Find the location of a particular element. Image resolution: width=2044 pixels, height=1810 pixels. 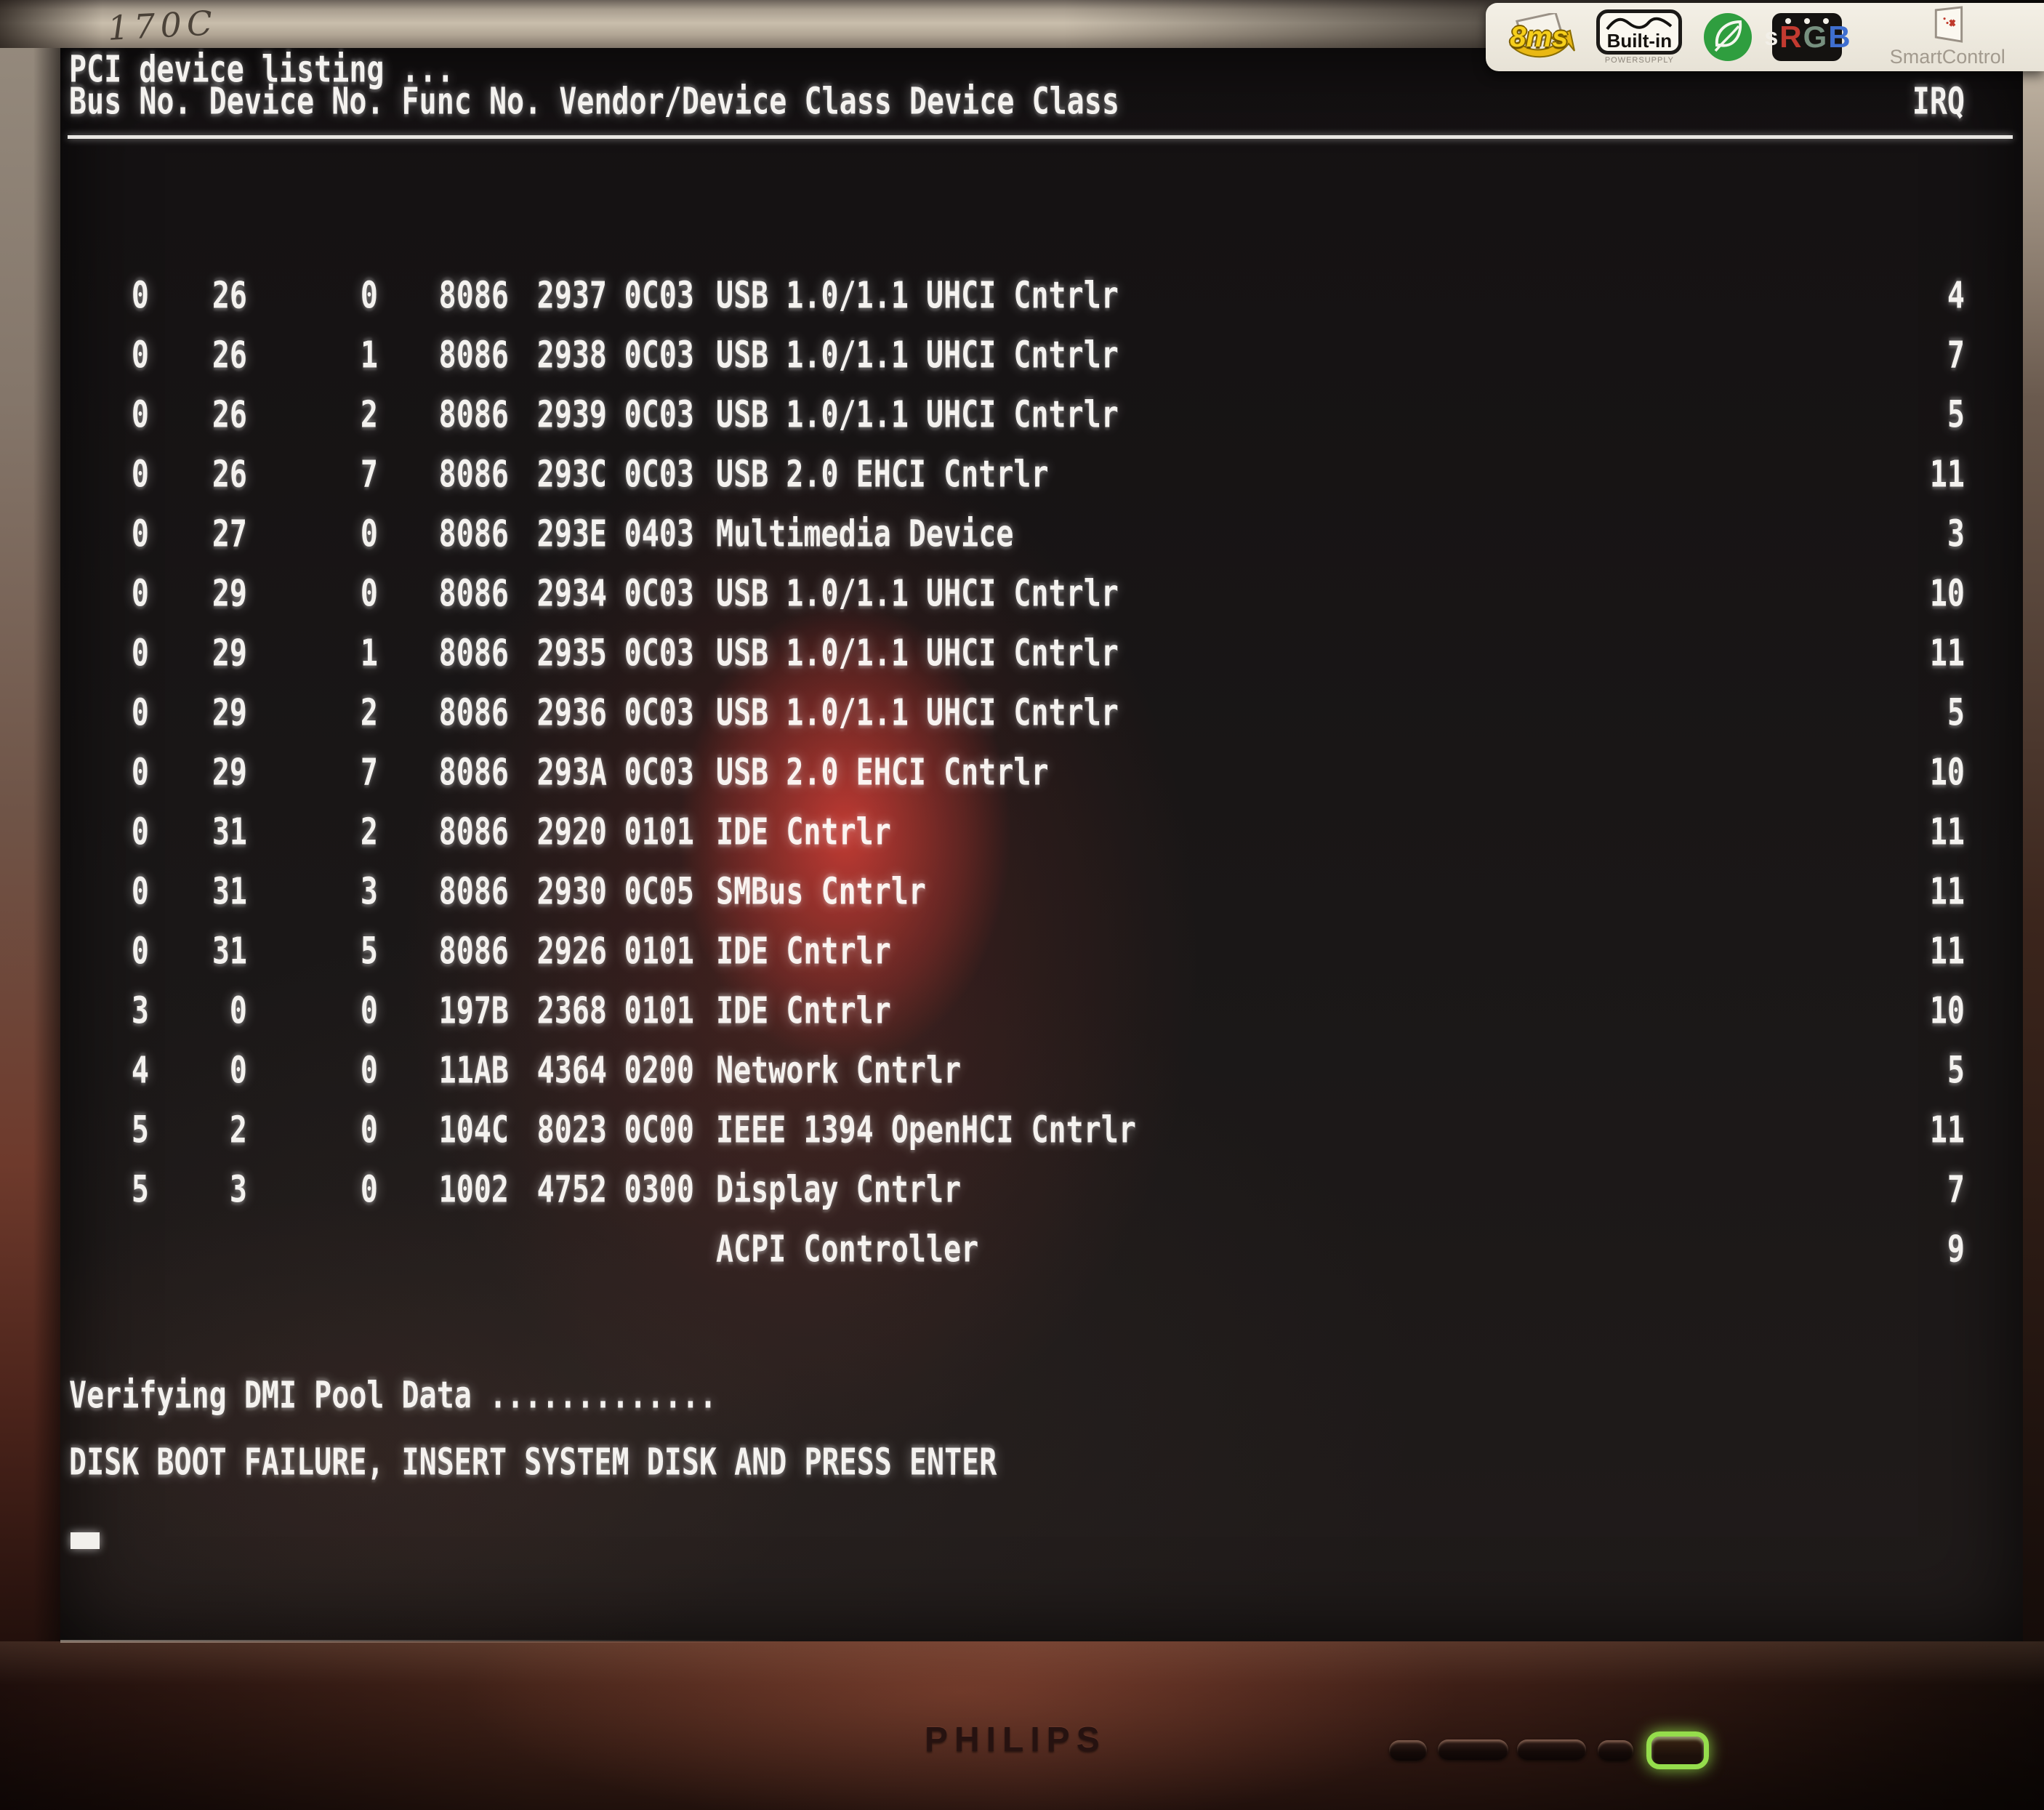

cell-name: ACPI Controller is located at coordinates (847, 1249).